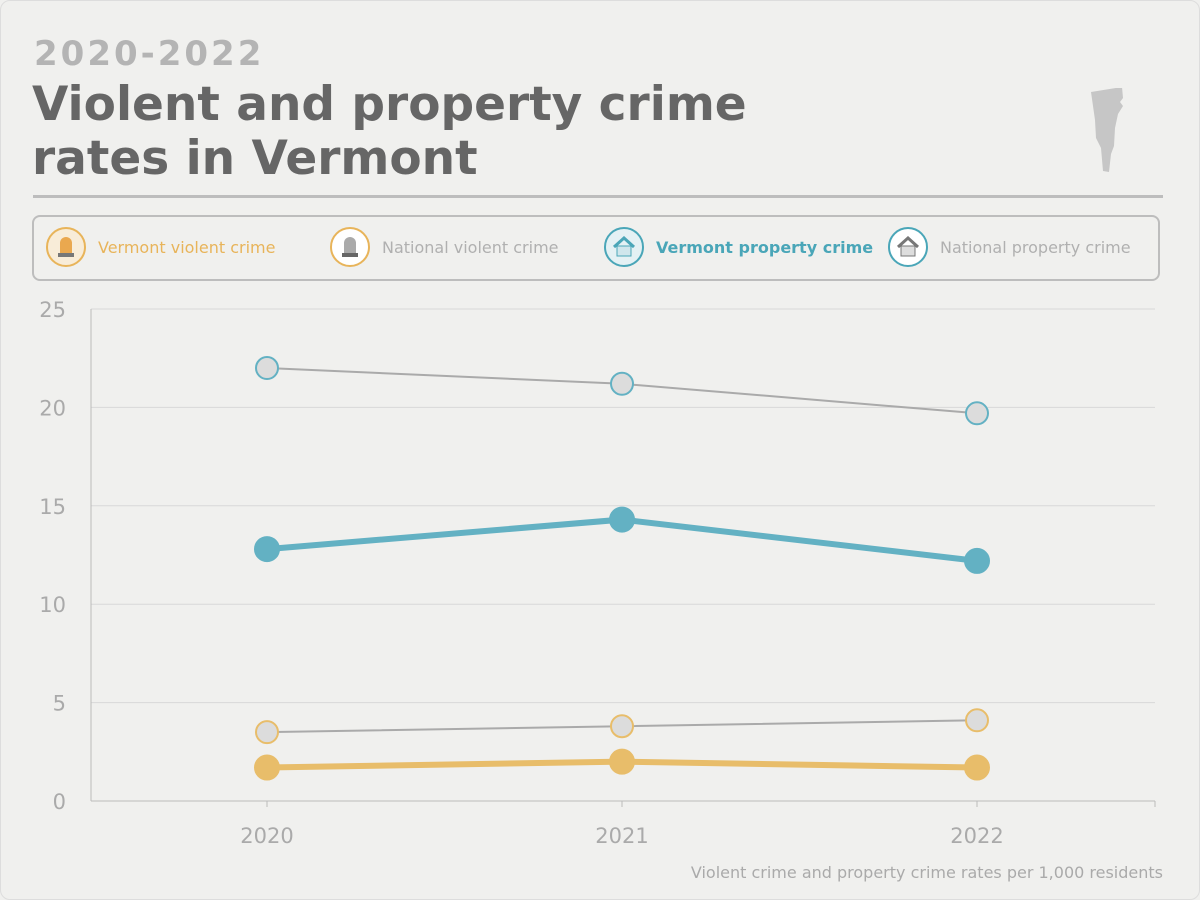  Describe the element at coordinates (976, 836) in the screenshot. I see `x-tick-label: 2022` at that location.